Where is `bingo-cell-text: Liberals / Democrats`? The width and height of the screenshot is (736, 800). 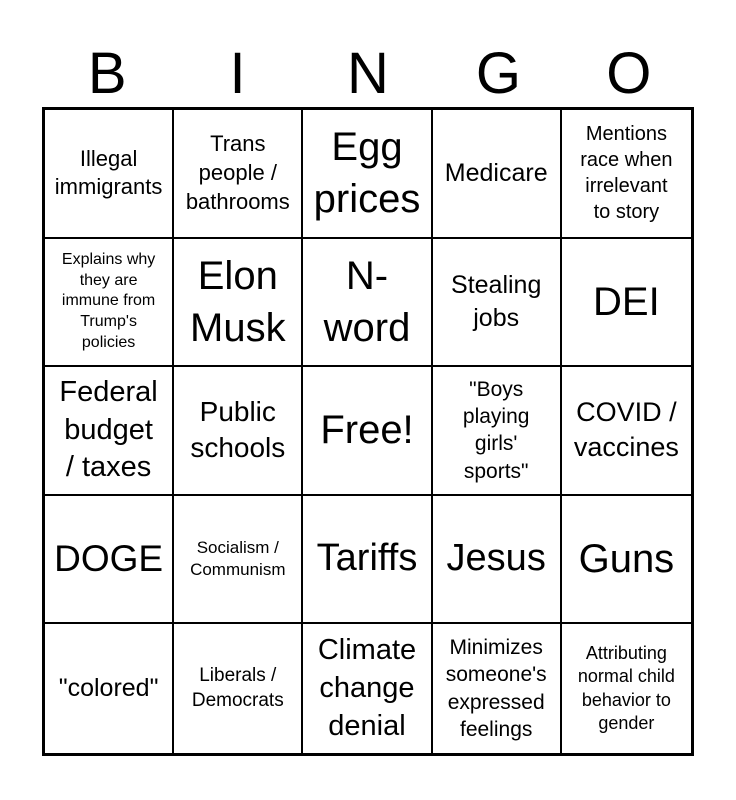
bingo-cell-text: Liberals / Democrats is located at coordinates (237, 688).